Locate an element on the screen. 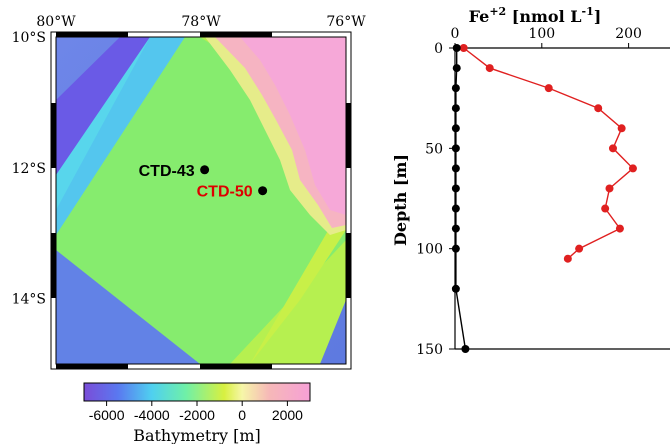  profile-x-tick-label: 0 is located at coordinates (455, 34).